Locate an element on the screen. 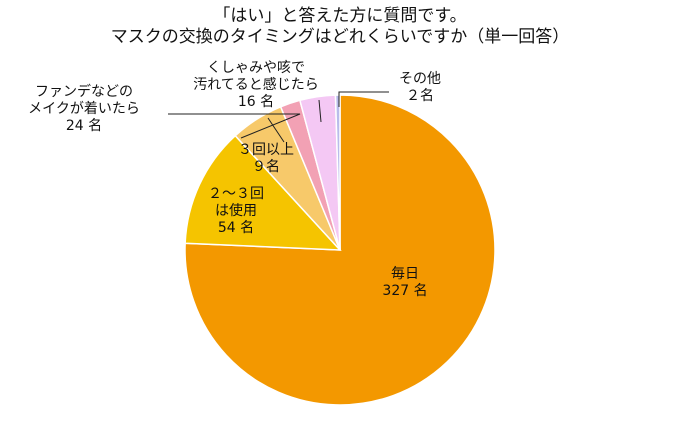 The image size is (680, 427). slice-label-line: くしゃみや咳で is located at coordinates (256, 68).